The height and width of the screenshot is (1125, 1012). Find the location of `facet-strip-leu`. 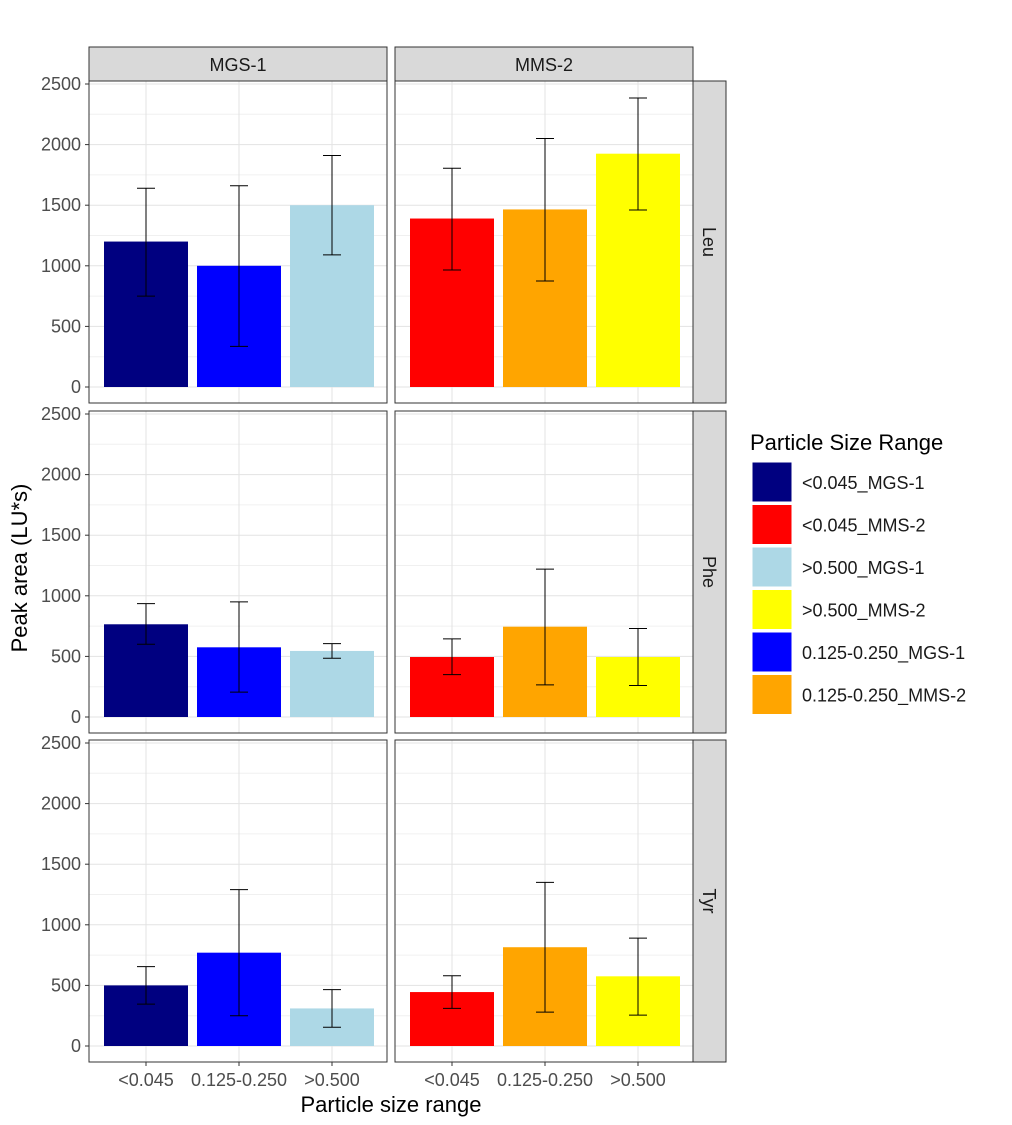

facet-strip-leu is located at coordinates (709, 242).